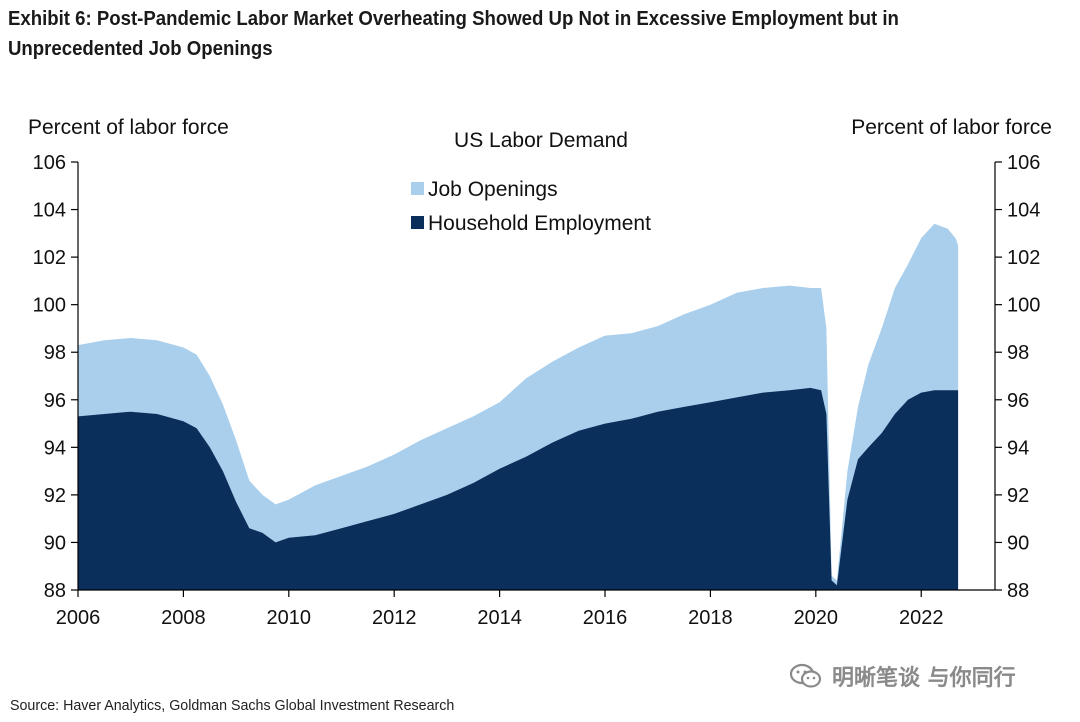 The image size is (1080, 722). I want to click on left-y-tick-label: 98, so click(55, 353).